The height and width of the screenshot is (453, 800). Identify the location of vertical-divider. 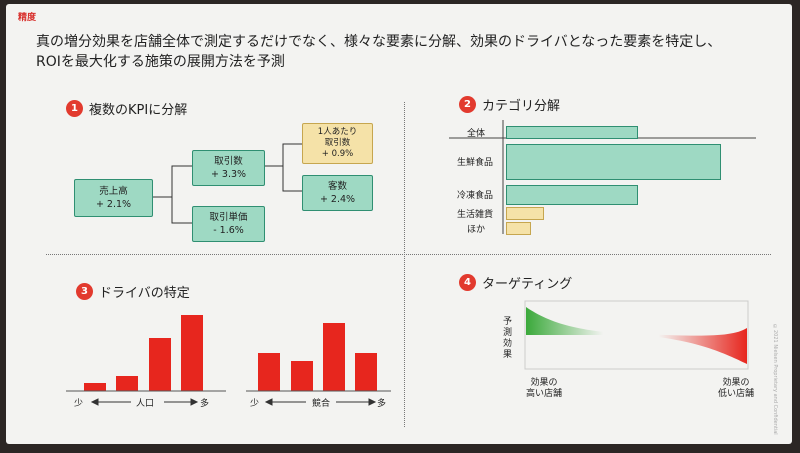
(404, 264).